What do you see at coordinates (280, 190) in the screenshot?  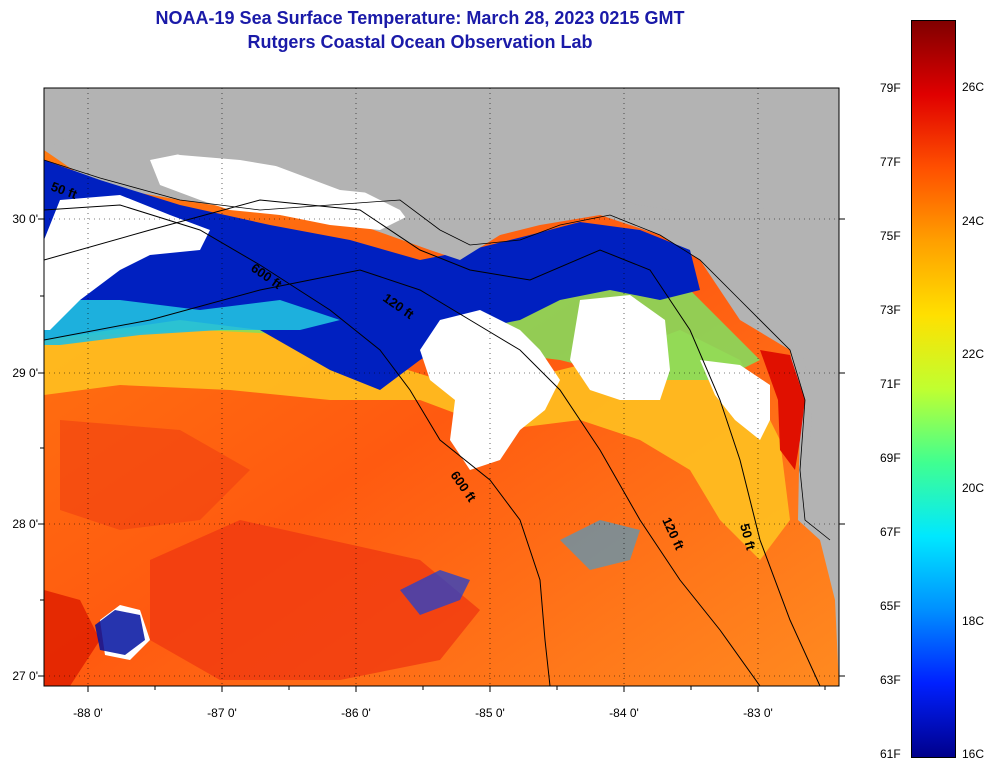 I see `cloud-north` at bounding box center [280, 190].